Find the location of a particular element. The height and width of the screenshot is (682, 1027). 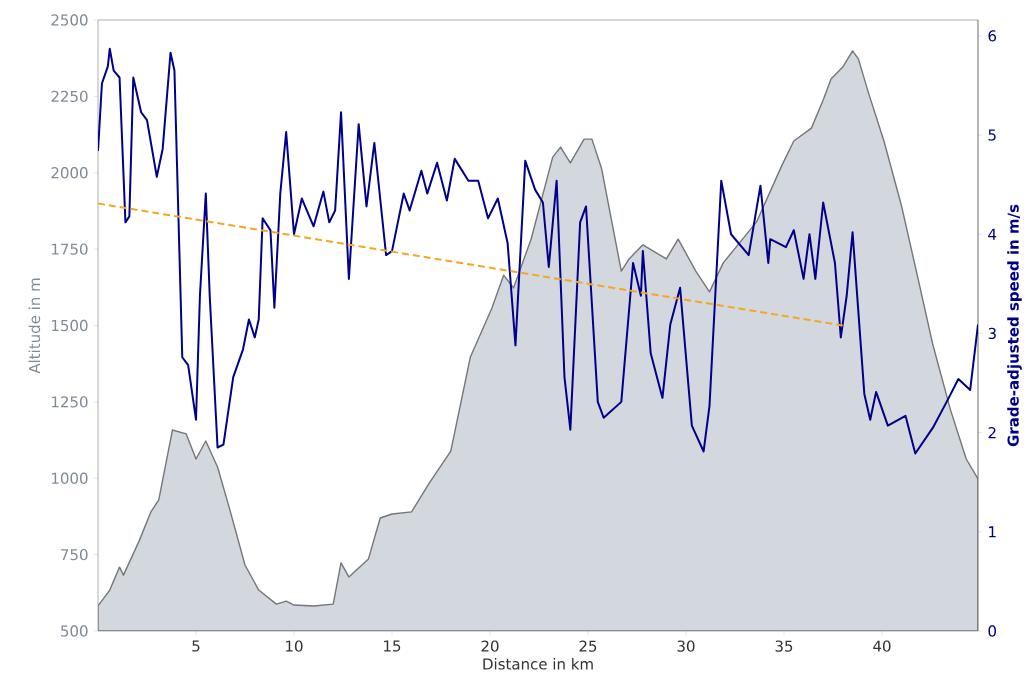

x-tick-label: 35 is located at coordinates (784, 646).